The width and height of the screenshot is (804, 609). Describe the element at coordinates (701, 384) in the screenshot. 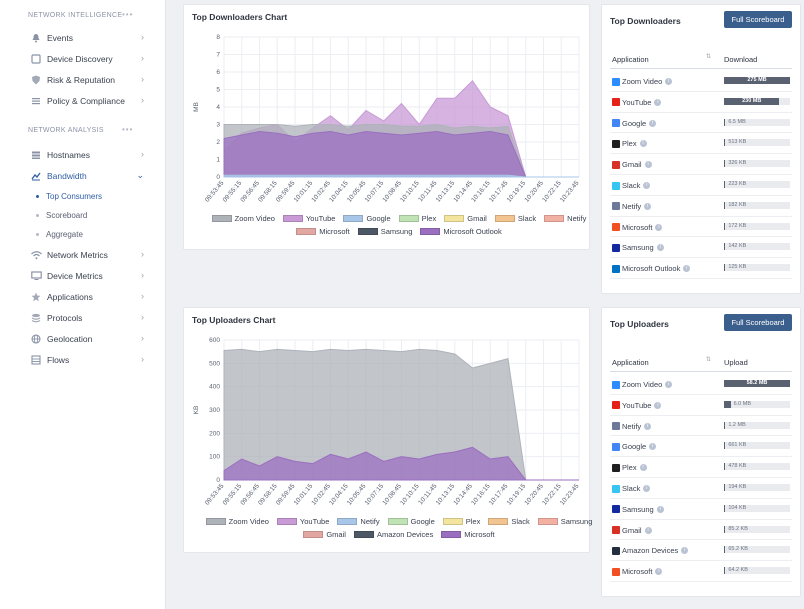

I see `table-row: Zoom Video i 58.2 MB` at that location.